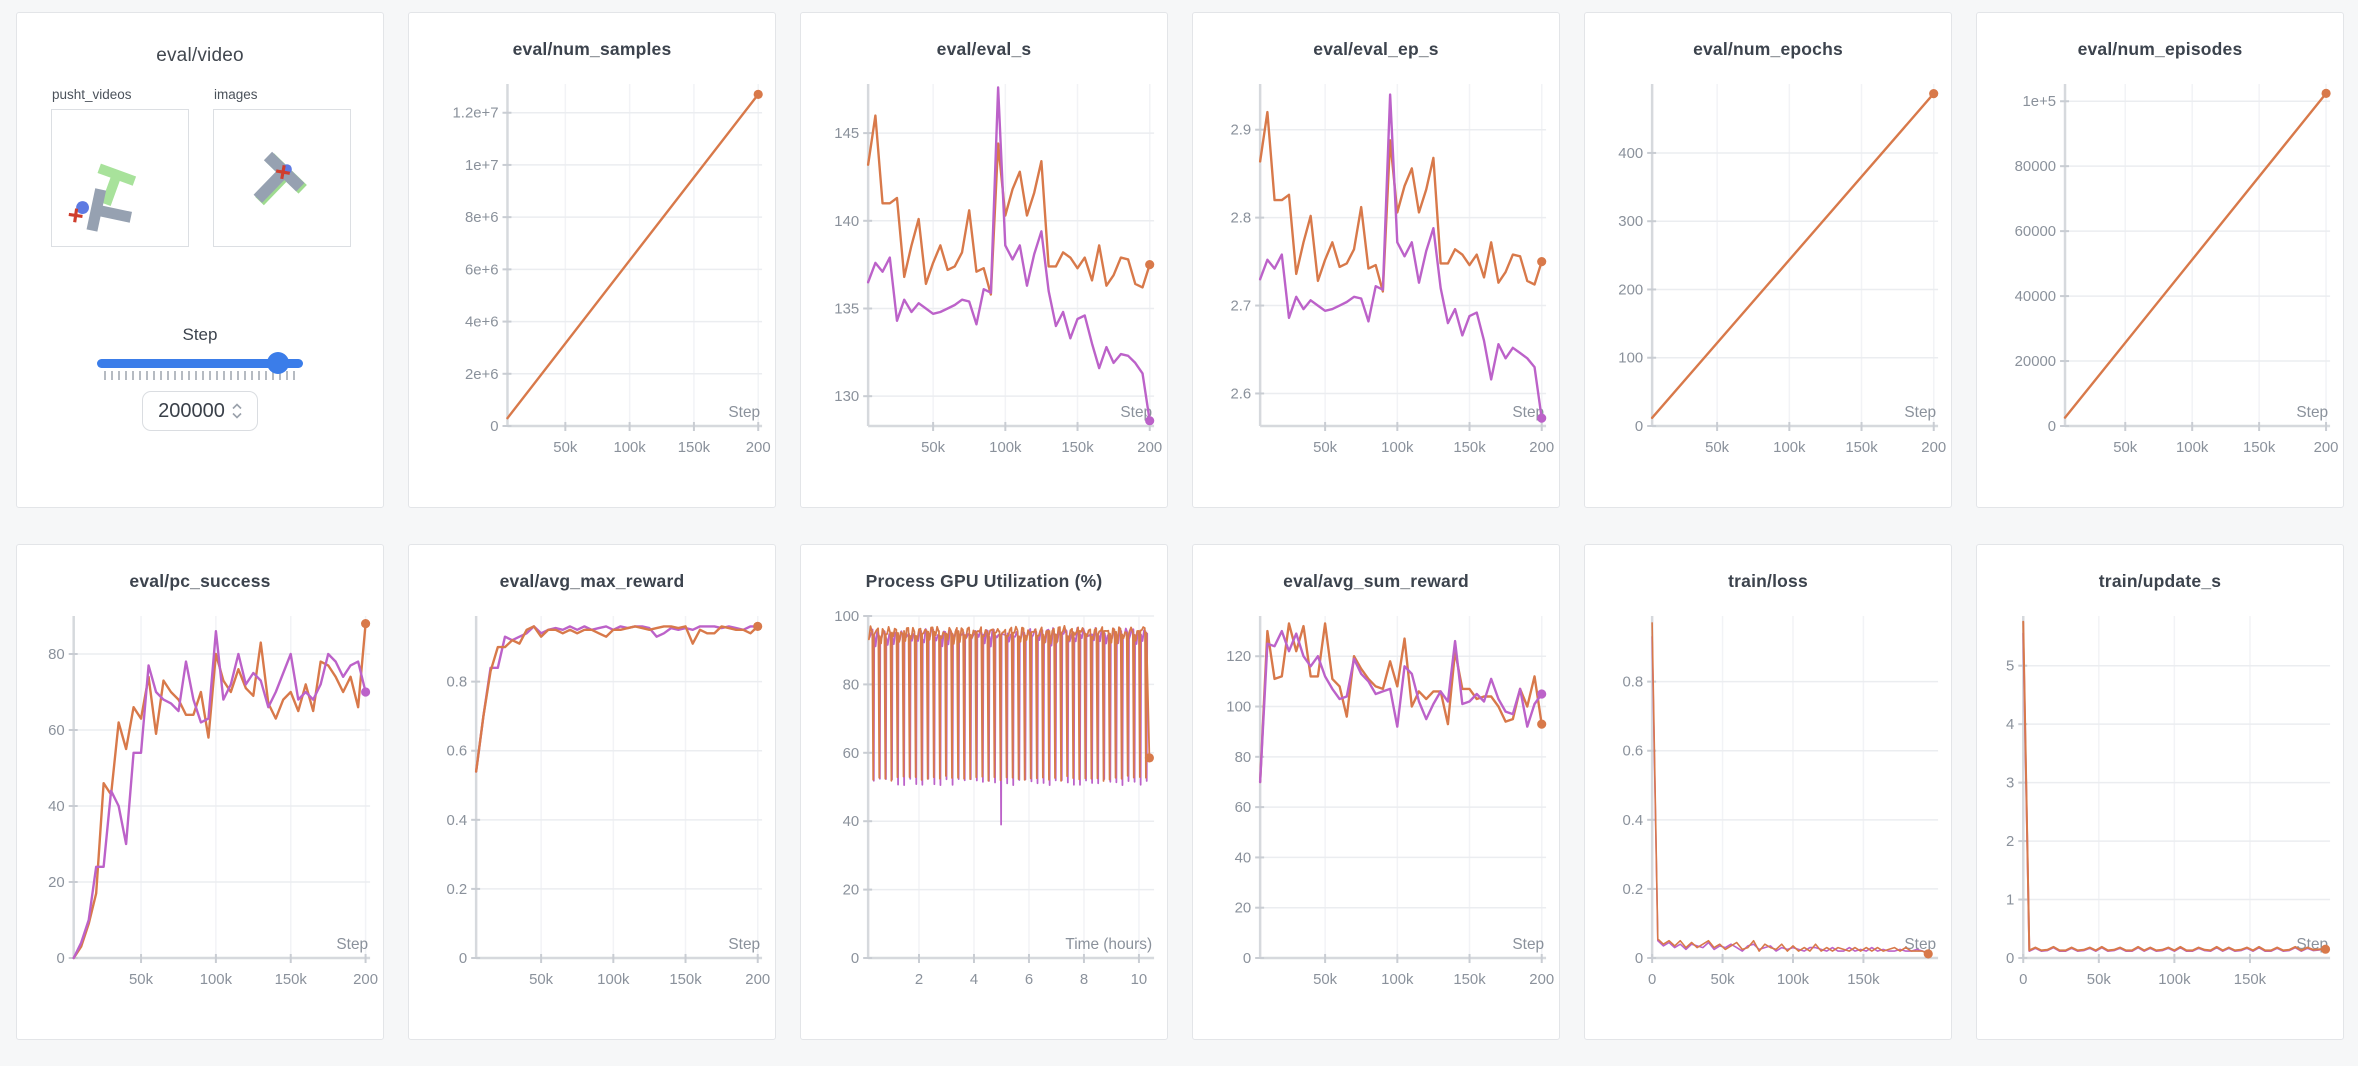 Image resolution: width=2358 pixels, height=1066 pixels. I want to click on step-slider-ticks, so click(200, 375).